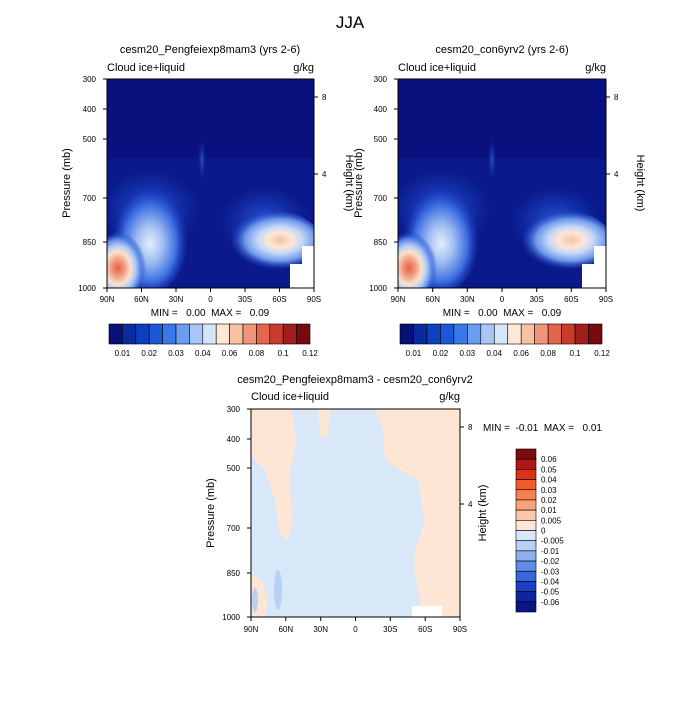  Describe the element at coordinates (550, 571) in the screenshot. I see `panel-c-colorbar-label: -0.03` at that location.